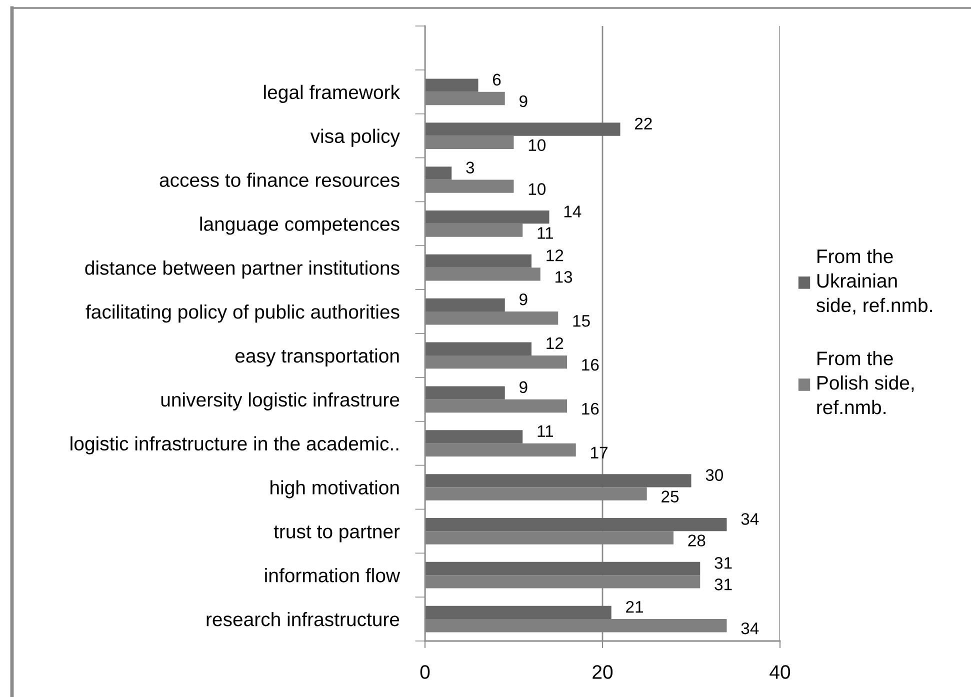 The image size is (971, 697). Describe the element at coordinates (234, 445) in the screenshot. I see `y-tick-label: logistic infrastructure in the academic..` at that location.